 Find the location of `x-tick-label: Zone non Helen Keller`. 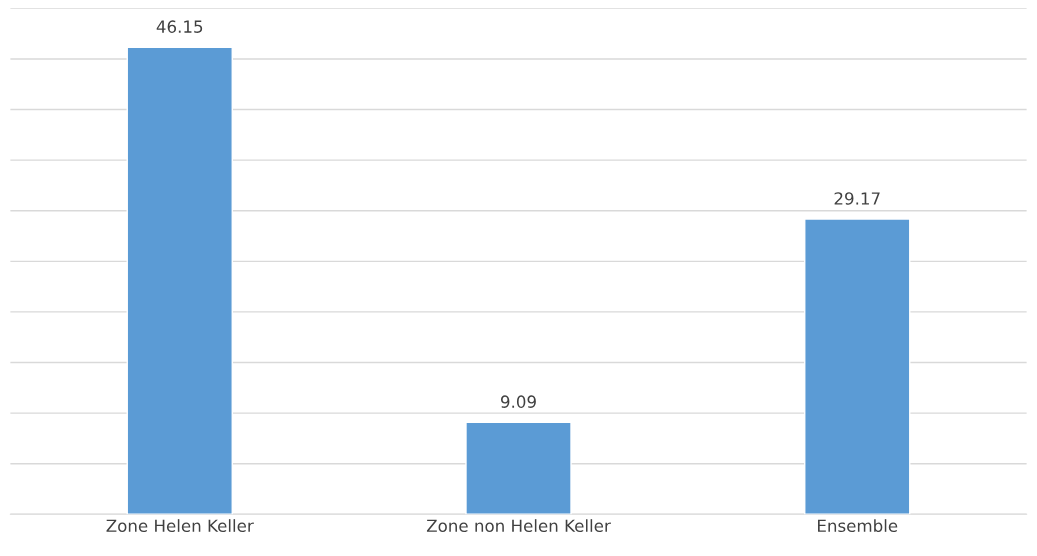

x-tick-label: Zone non Helen Keller is located at coordinates (518, 526).